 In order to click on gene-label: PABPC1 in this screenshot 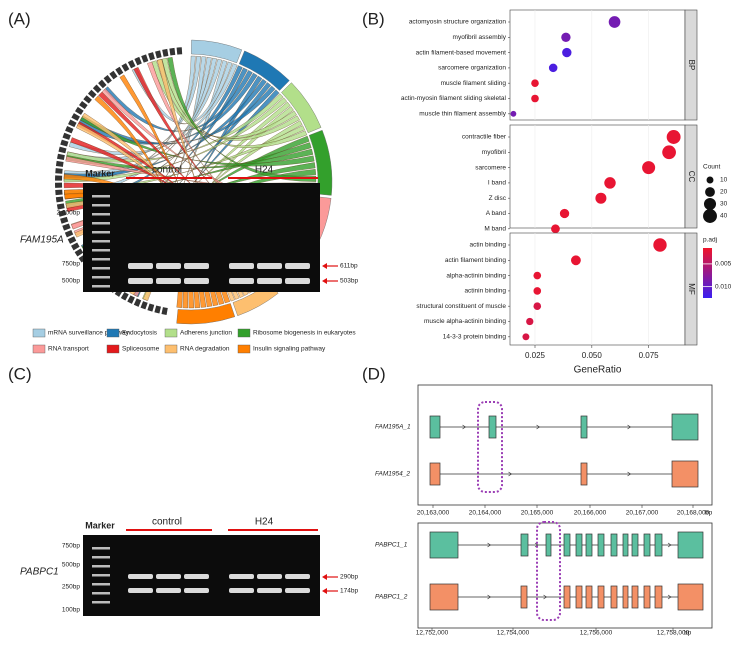, I will do `click(39, 572)`.